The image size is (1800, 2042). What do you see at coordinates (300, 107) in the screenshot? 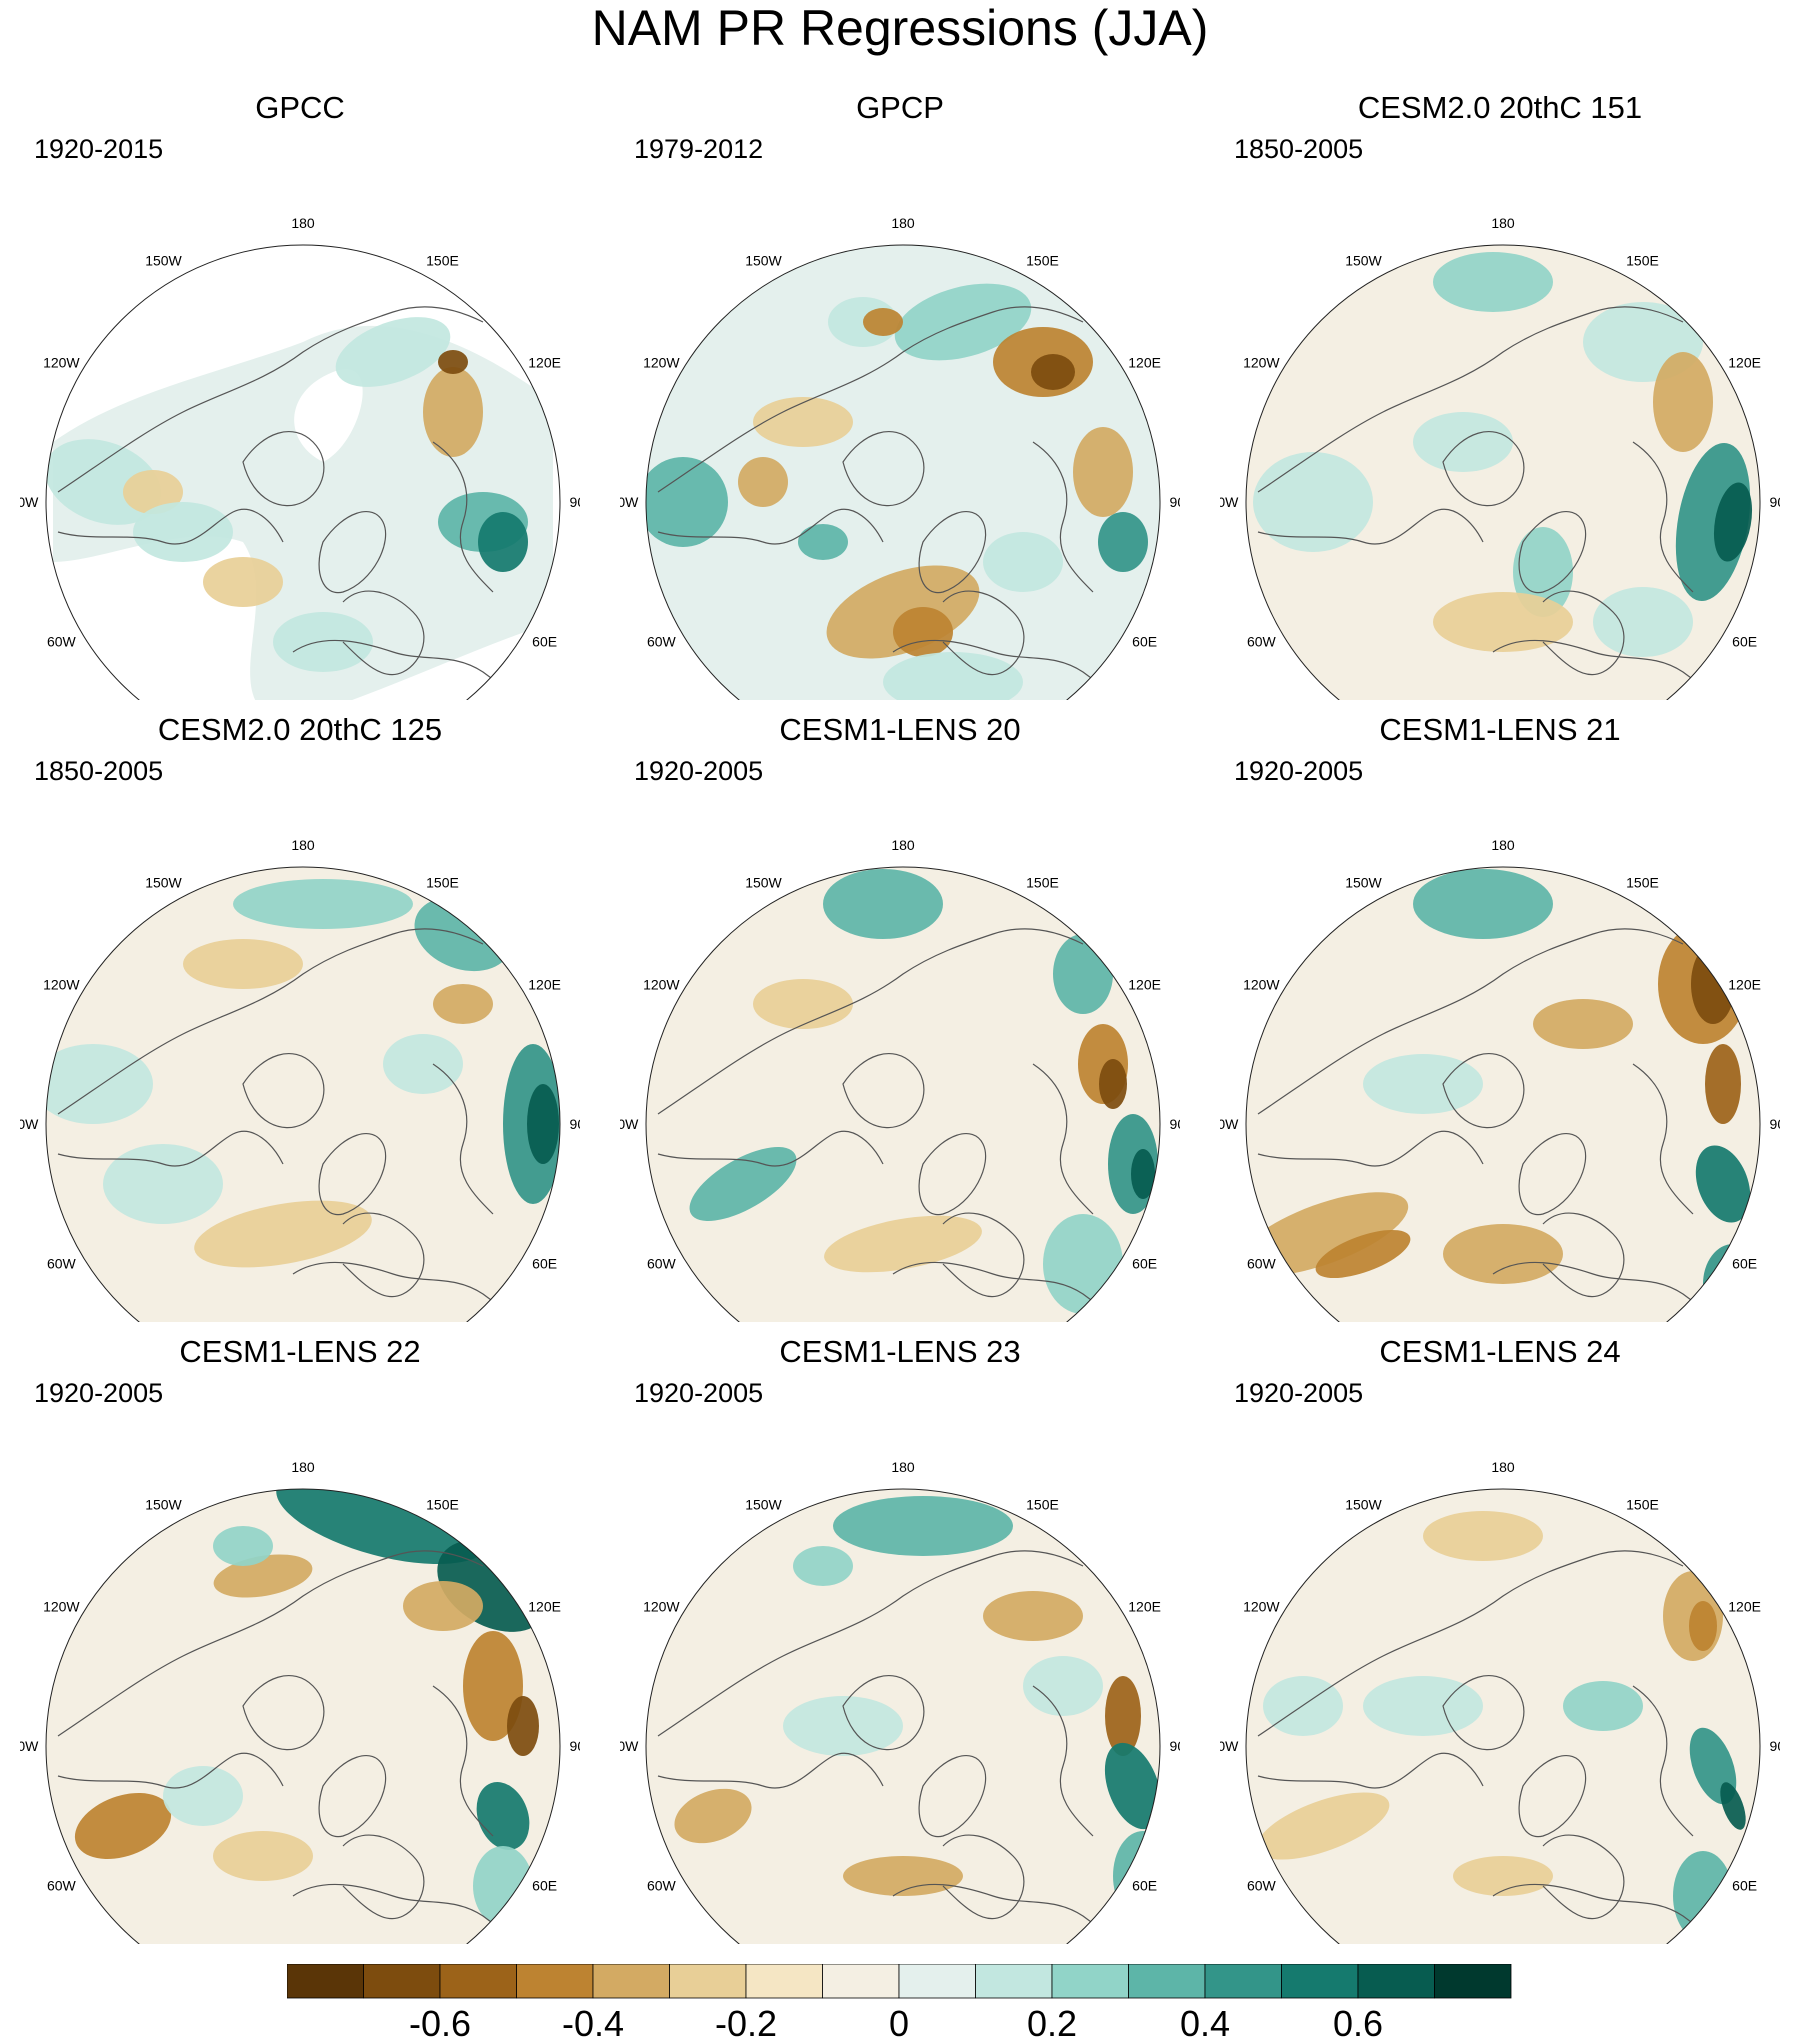
I see `panel-title: GPCC` at bounding box center [300, 107].